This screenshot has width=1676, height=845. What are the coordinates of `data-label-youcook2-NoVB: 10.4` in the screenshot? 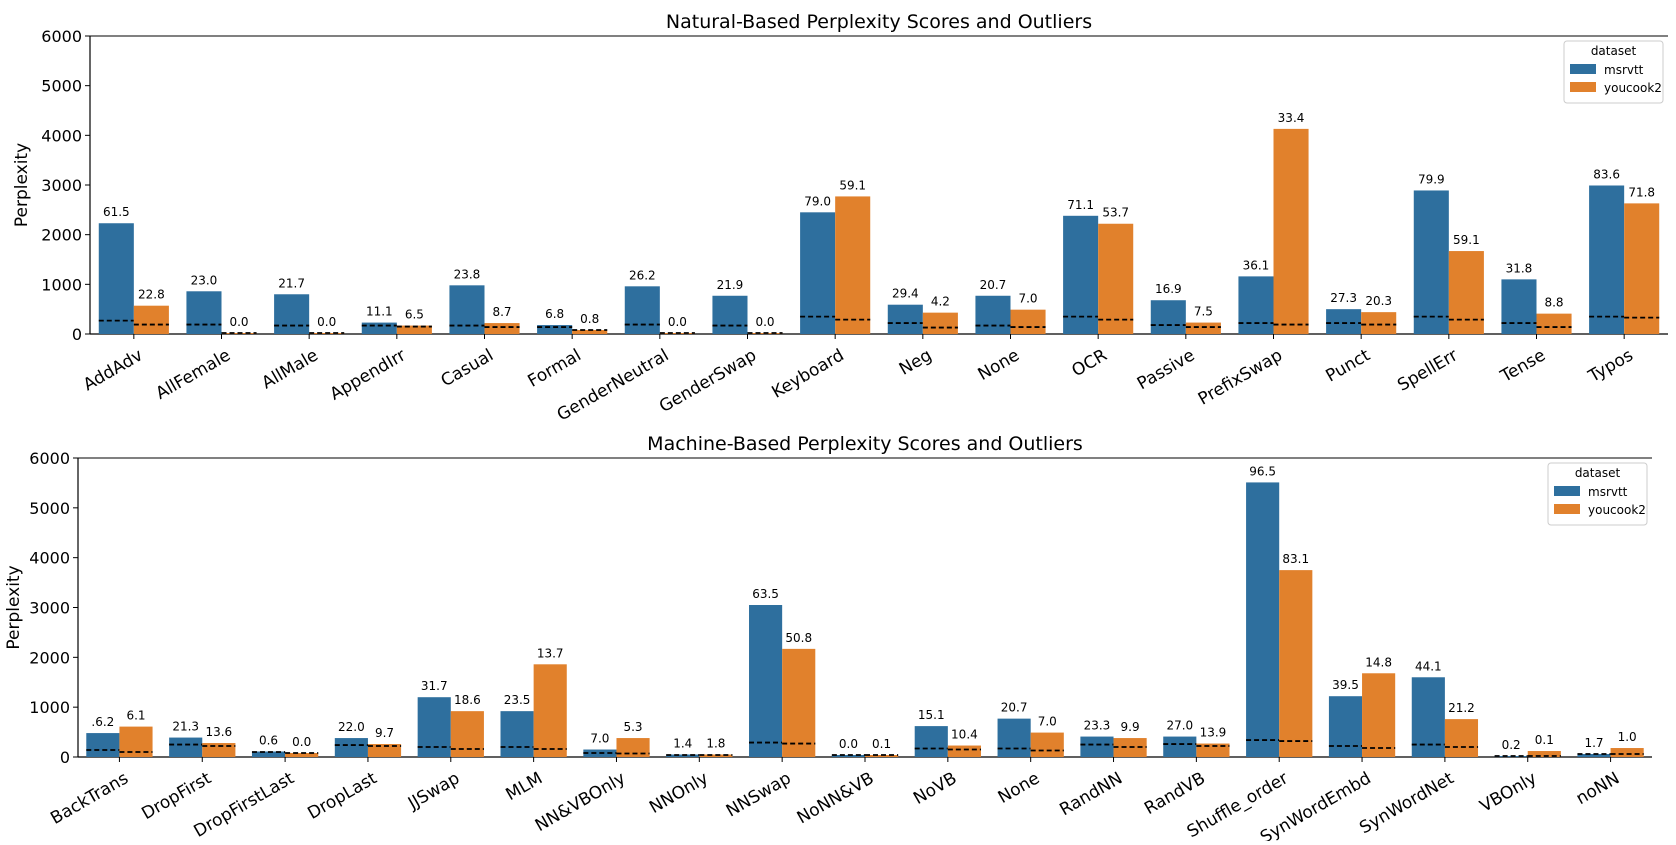 It's located at (964, 735).